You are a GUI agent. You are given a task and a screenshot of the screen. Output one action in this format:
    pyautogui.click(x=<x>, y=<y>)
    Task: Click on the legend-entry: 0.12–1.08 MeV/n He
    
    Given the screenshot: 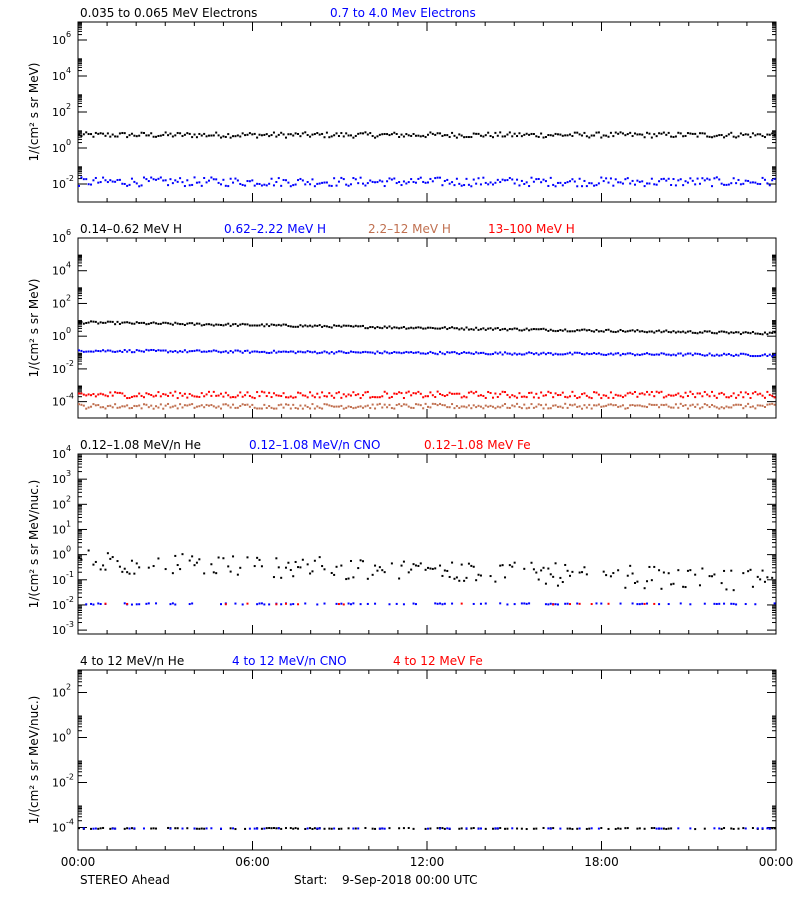 What is the action you would take?
    pyautogui.click(x=140, y=445)
    